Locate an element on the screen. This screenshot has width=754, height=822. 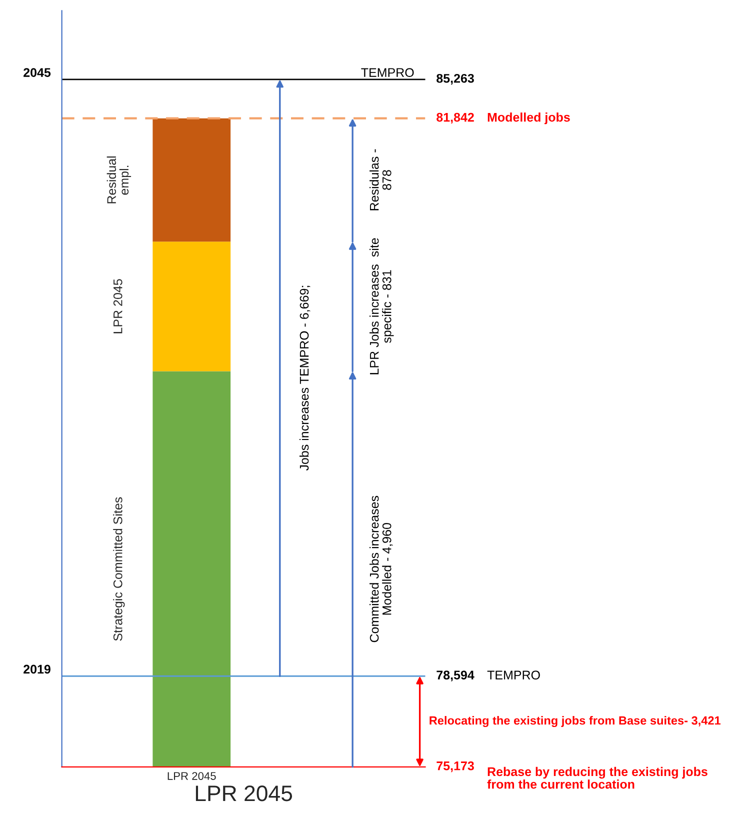
text: 85,263 is located at coordinates (455, 79).